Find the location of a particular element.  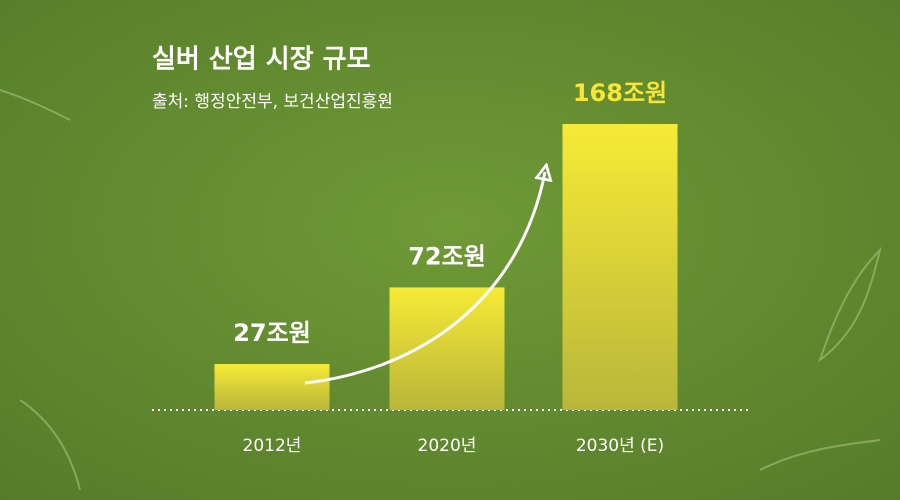

value-label: 168조원 is located at coordinates (620, 93).